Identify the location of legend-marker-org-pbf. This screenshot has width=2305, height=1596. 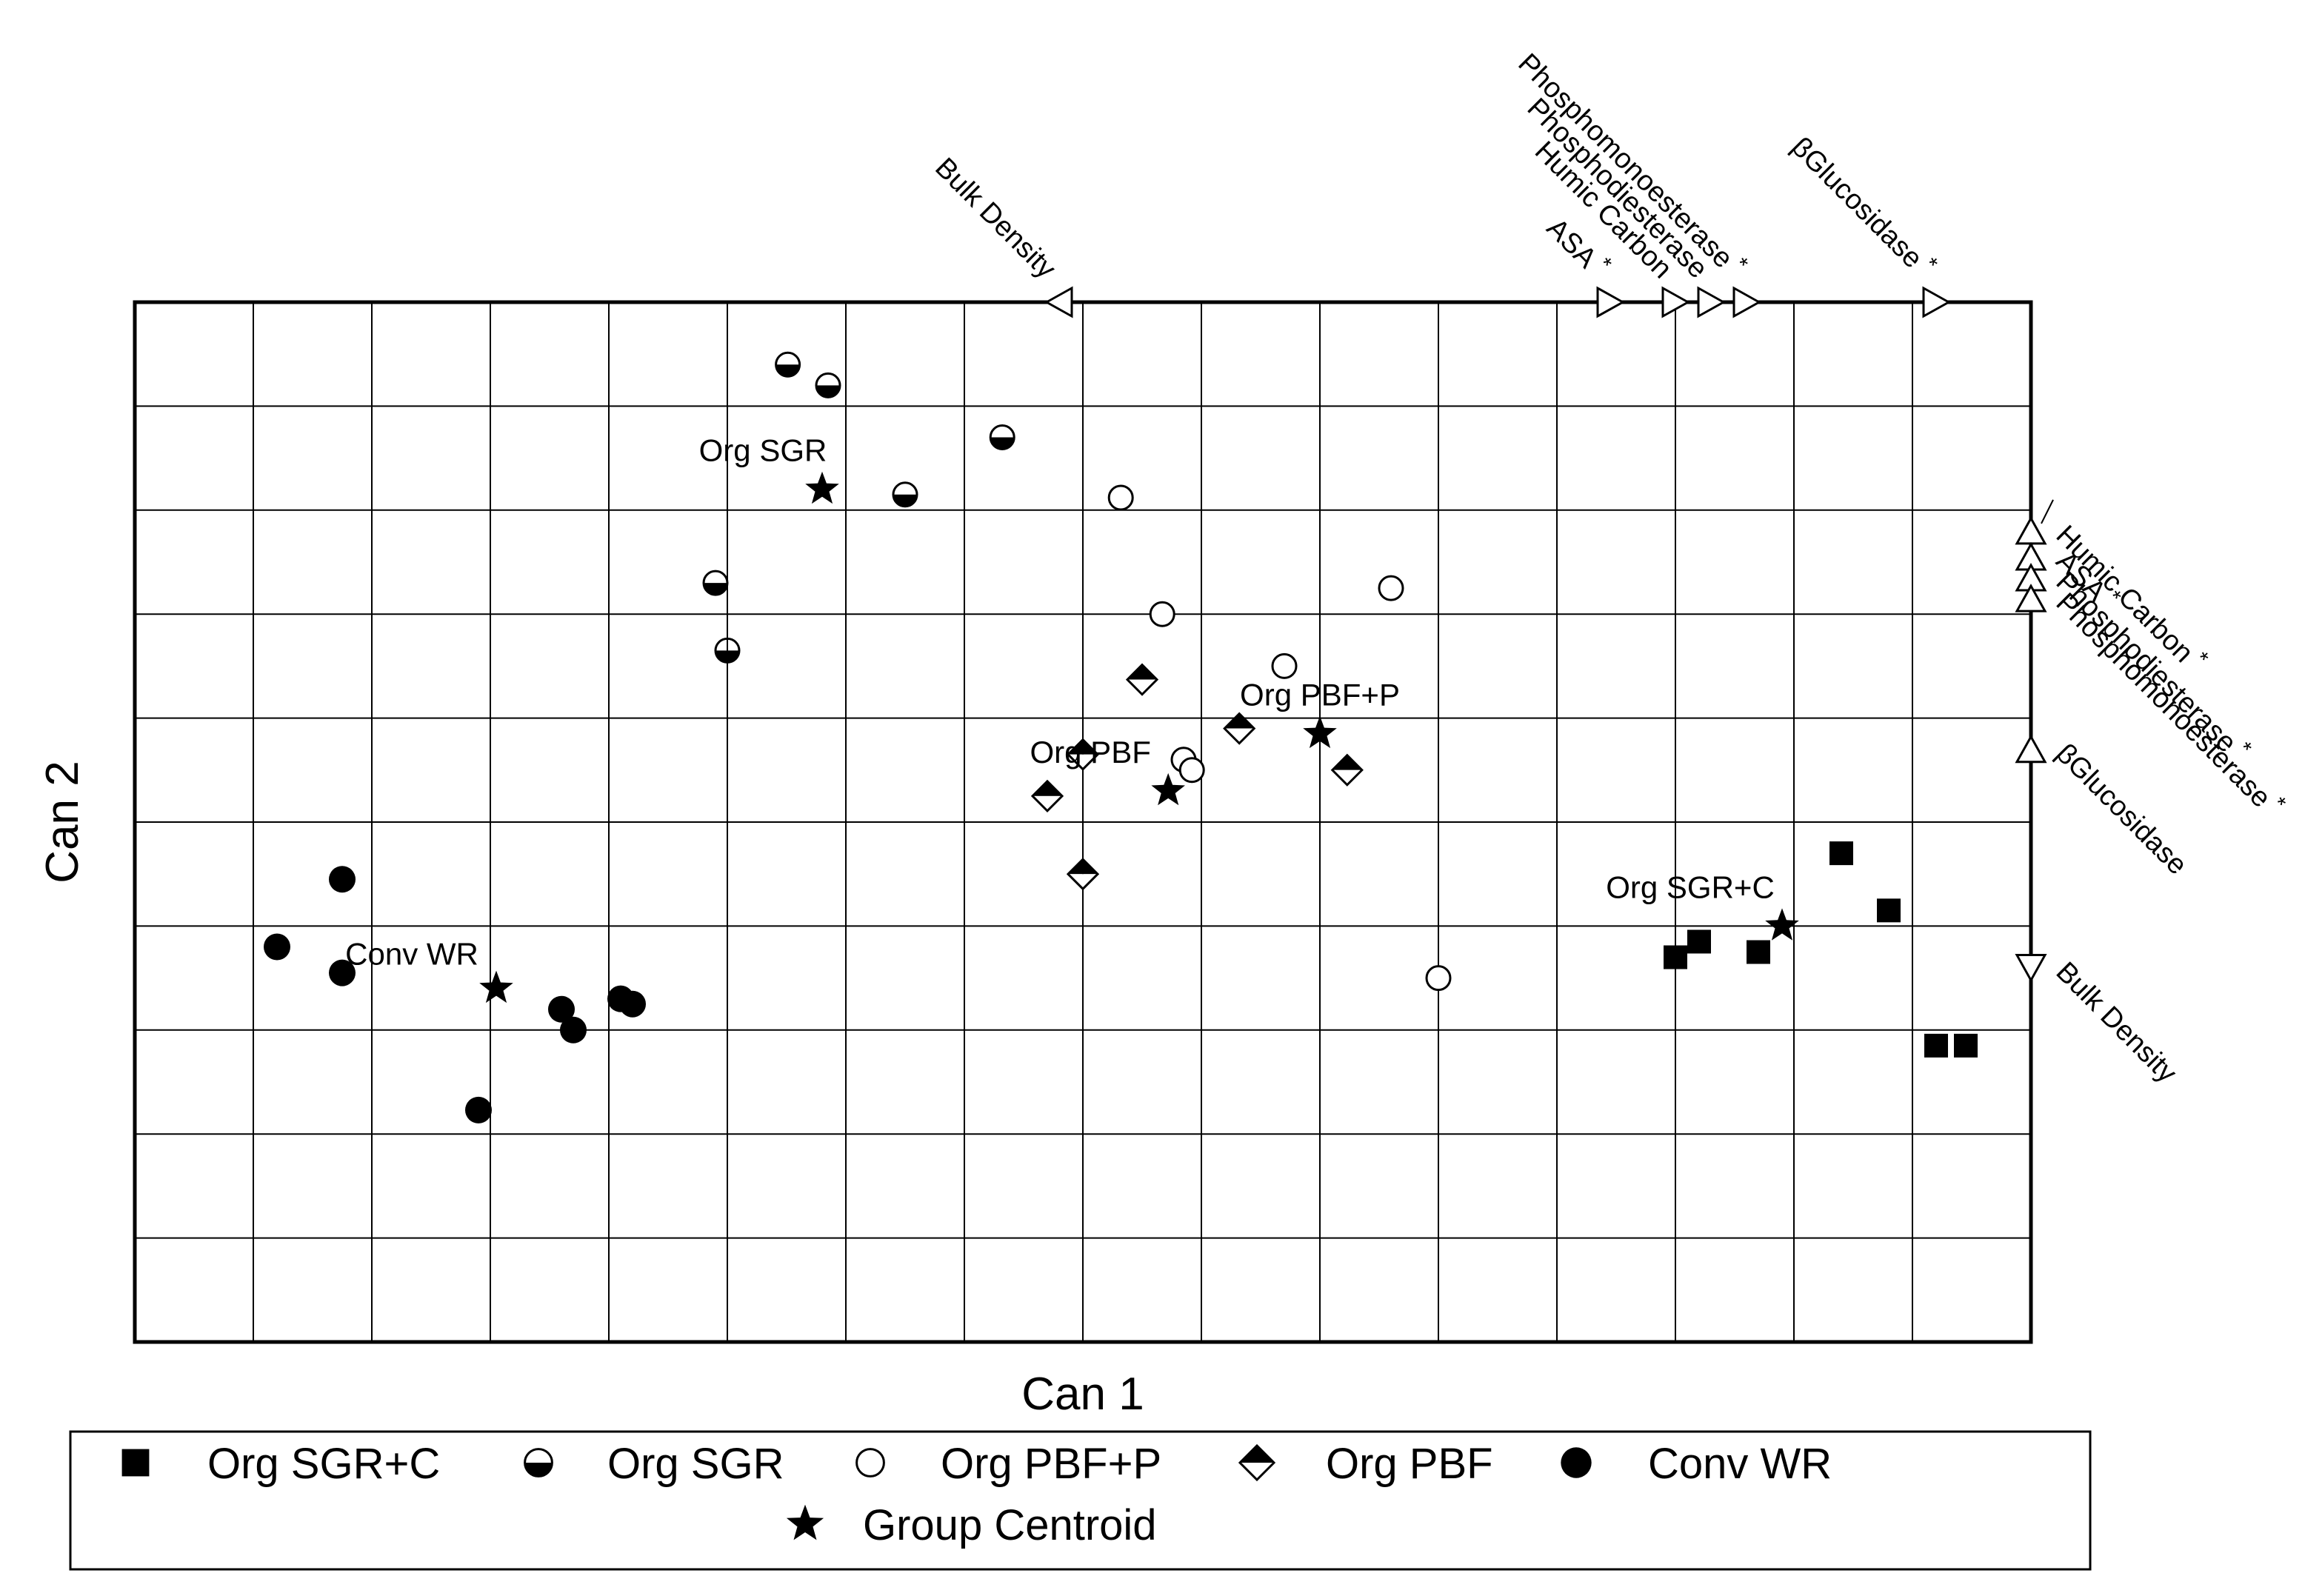
(1257, 1462).